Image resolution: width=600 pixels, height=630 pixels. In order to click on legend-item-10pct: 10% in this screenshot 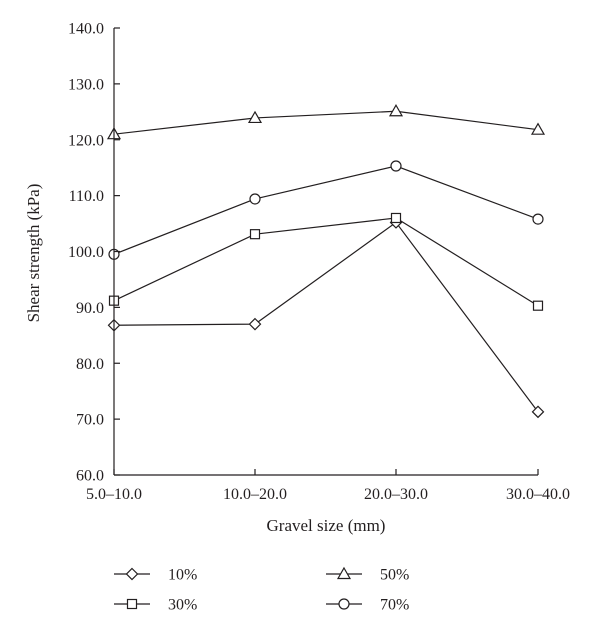, I will do `click(155, 575)`.